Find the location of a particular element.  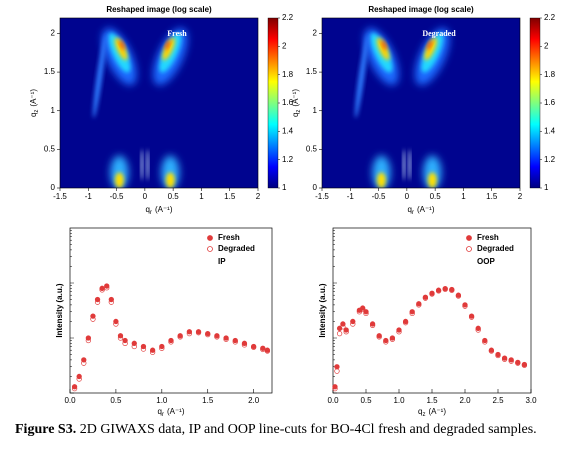

x-tick-label: 1 is located at coordinates (201, 196).